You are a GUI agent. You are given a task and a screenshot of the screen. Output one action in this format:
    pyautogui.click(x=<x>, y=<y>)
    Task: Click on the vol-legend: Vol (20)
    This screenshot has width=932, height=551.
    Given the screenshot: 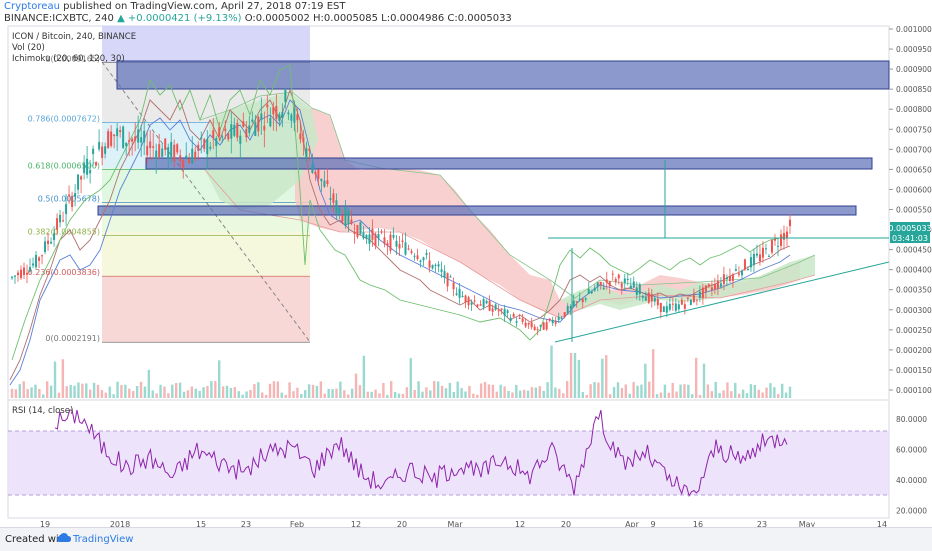 What is the action you would take?
    pyautogui.click(x=28, y=48)
    